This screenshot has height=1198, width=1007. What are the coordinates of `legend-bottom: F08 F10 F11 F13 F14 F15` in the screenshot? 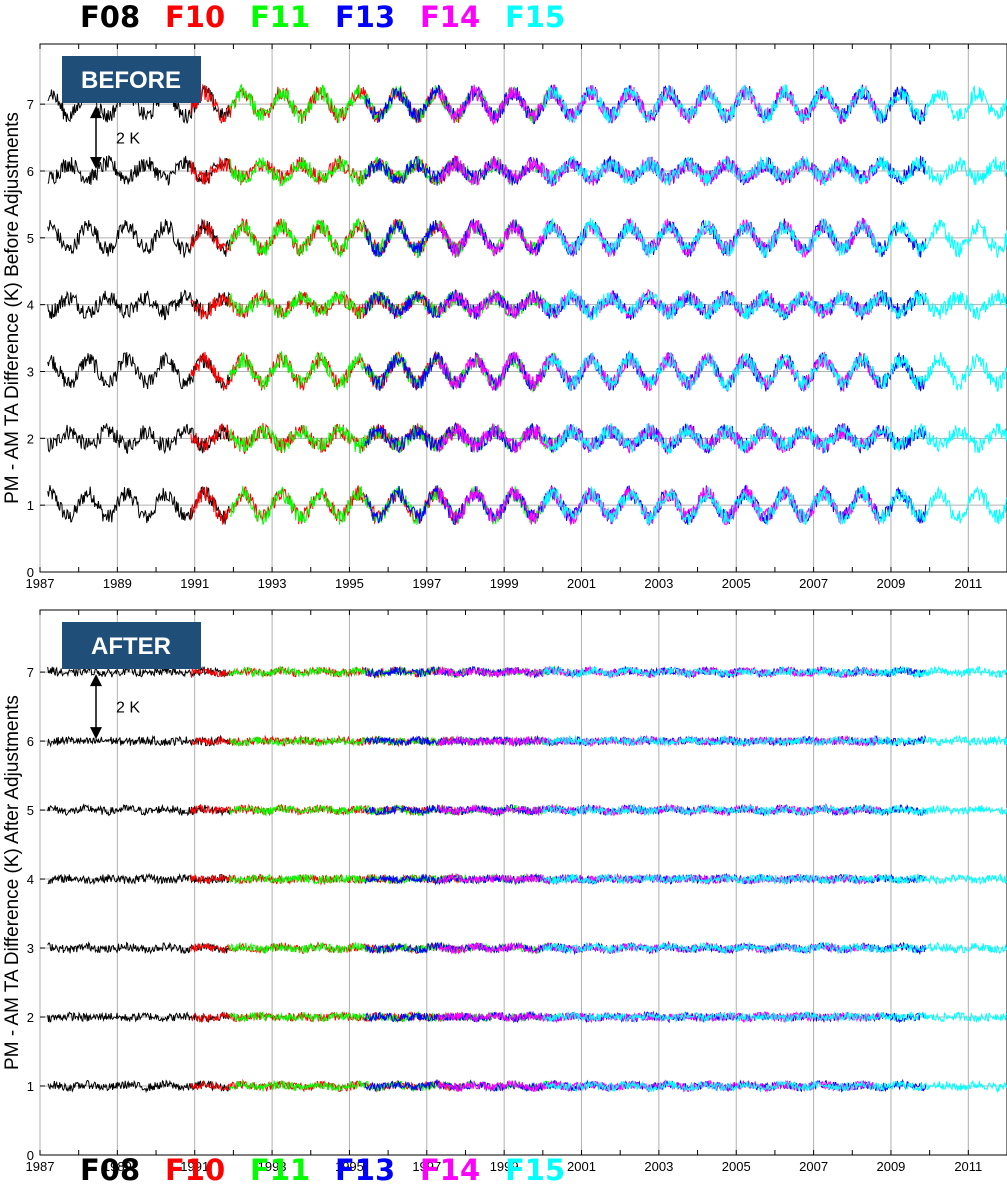 It's located at (335, 1173).